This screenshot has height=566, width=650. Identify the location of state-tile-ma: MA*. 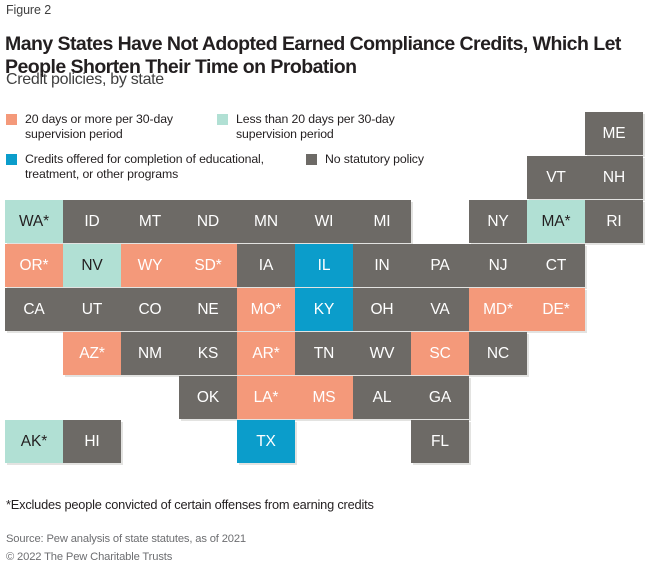
(556, 221).